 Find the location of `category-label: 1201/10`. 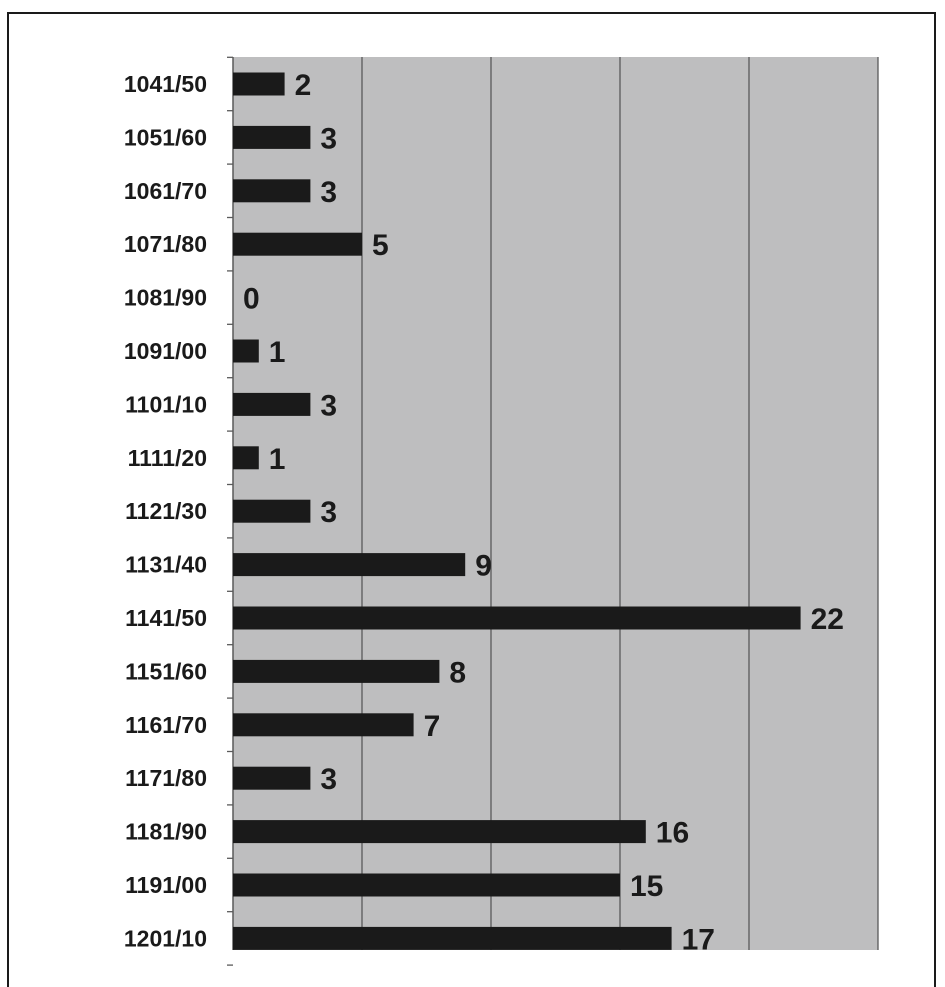

category-label: 1201/10 is located at coordinates (165, 938).